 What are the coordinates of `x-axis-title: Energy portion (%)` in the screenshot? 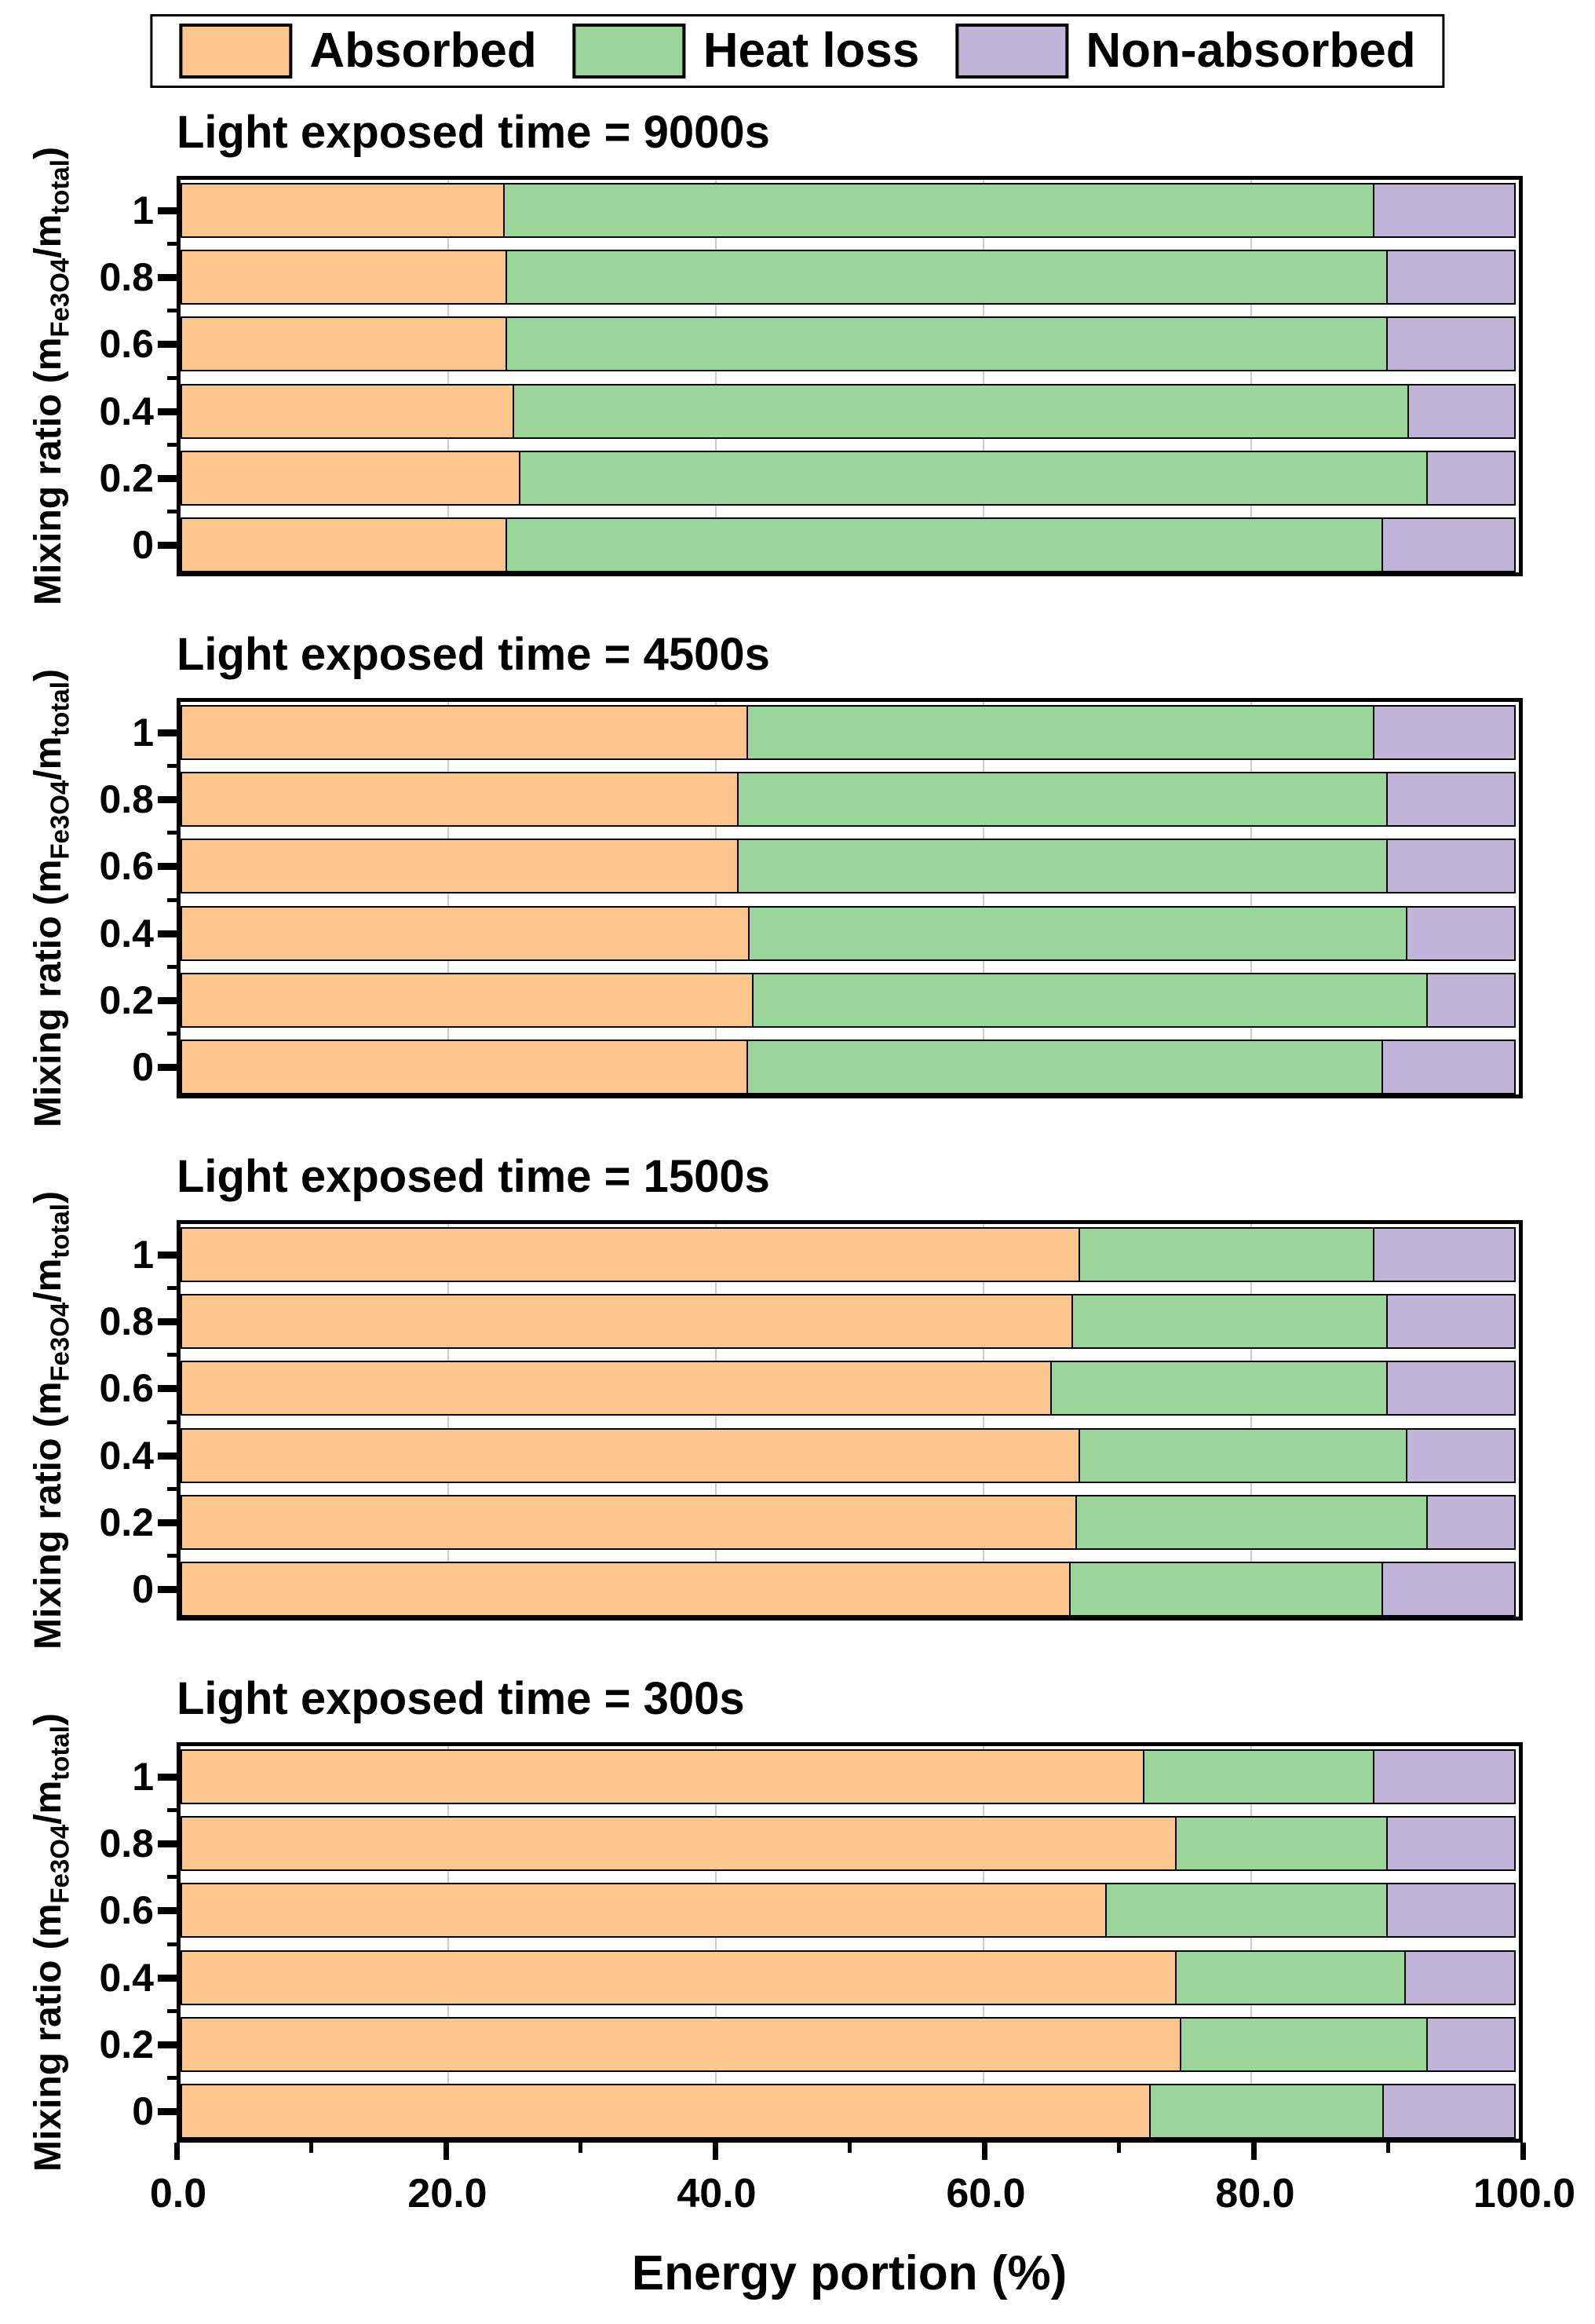 It's located at (849, 2273).